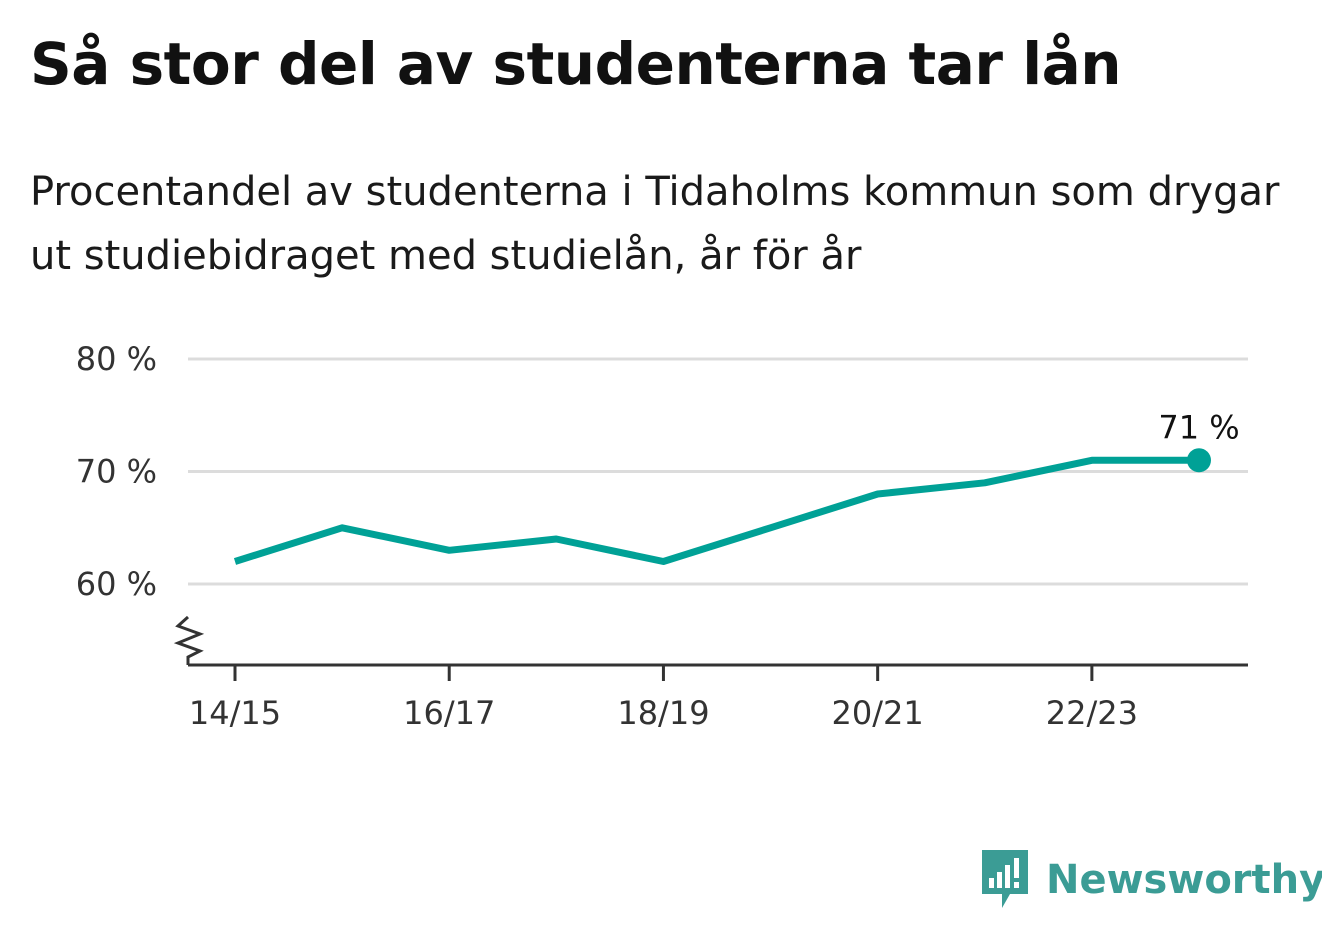 This screenshot has width=1322, height=939. Describe the element at coordinates (878, 713) in the screenshot. I see `x-tick-label: 20/21` at that location.